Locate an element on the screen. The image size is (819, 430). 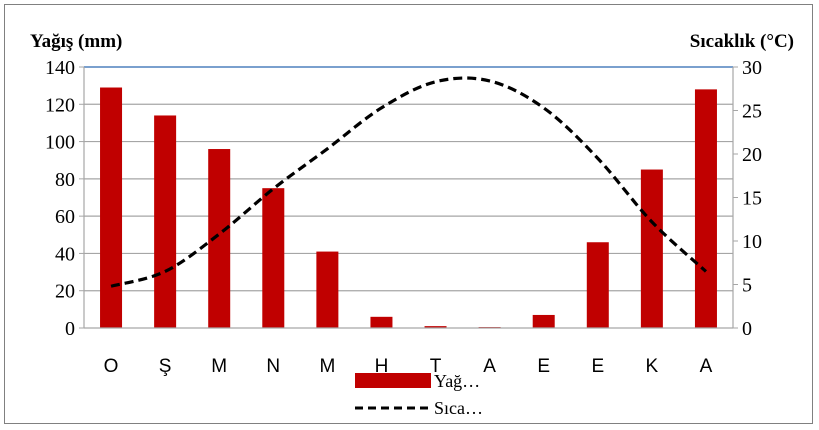
left-tick-label: 60 is located at coordinates (65, 217).